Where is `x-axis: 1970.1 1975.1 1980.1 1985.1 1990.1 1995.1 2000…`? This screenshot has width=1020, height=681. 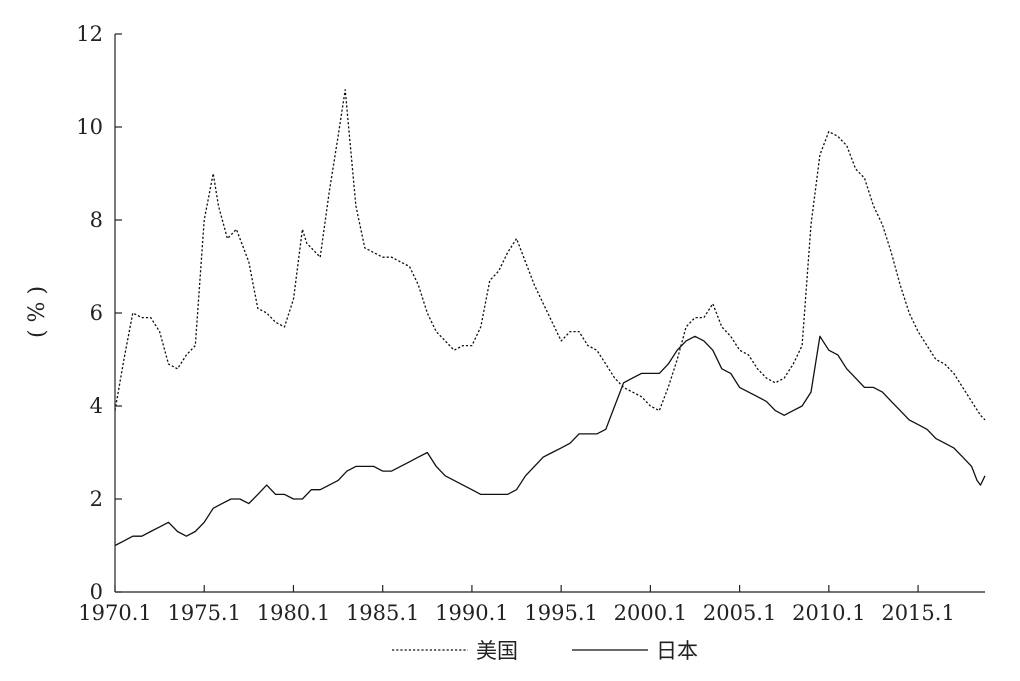 x-axis: 1970.1 1975.1 1980.1 1985.1 1990.1 1995.1 2000… is located at coordinates (531, 605).